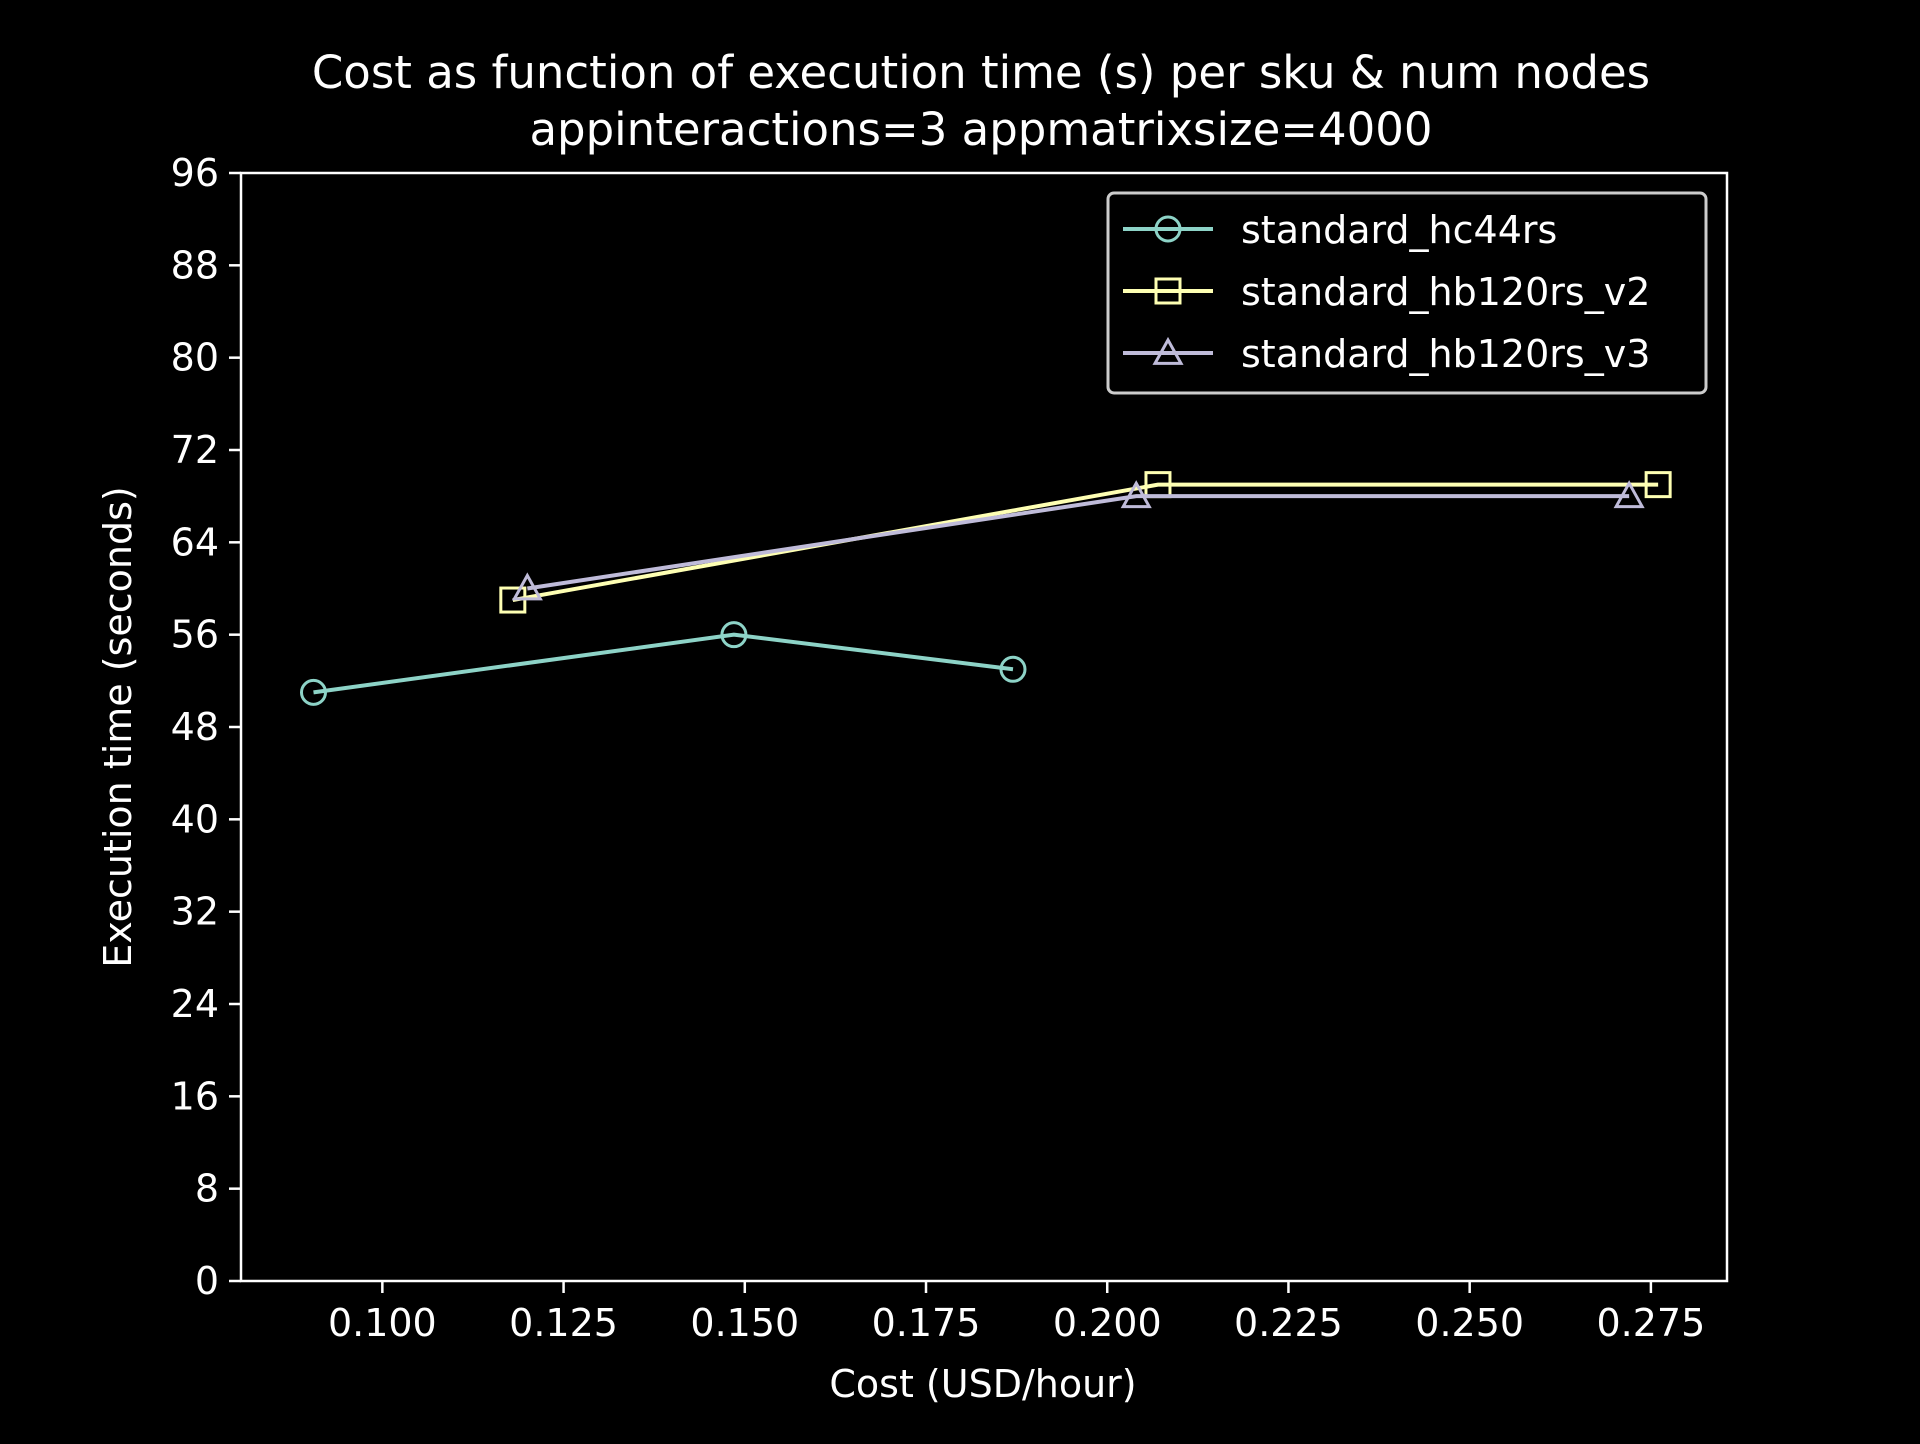 The image size is (1920, 1444). What do you see at coordinates (207, 1281) in the screenshot?
I see `y-tick-label: 0` at bounding box center [207, 1281].